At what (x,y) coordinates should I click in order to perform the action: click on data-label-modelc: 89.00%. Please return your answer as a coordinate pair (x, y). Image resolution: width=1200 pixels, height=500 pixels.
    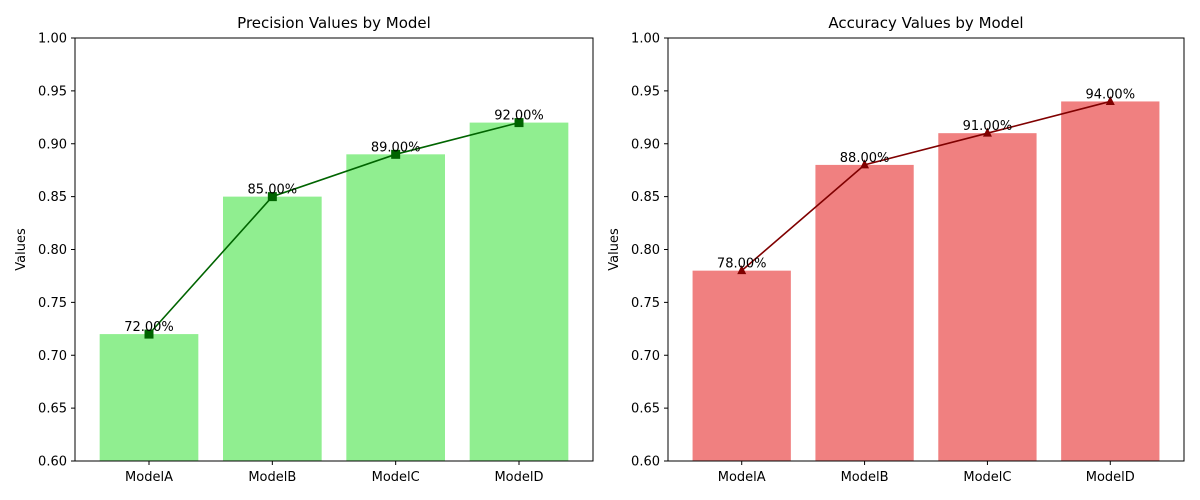
    Looking at the image, I should click on (396, 147).